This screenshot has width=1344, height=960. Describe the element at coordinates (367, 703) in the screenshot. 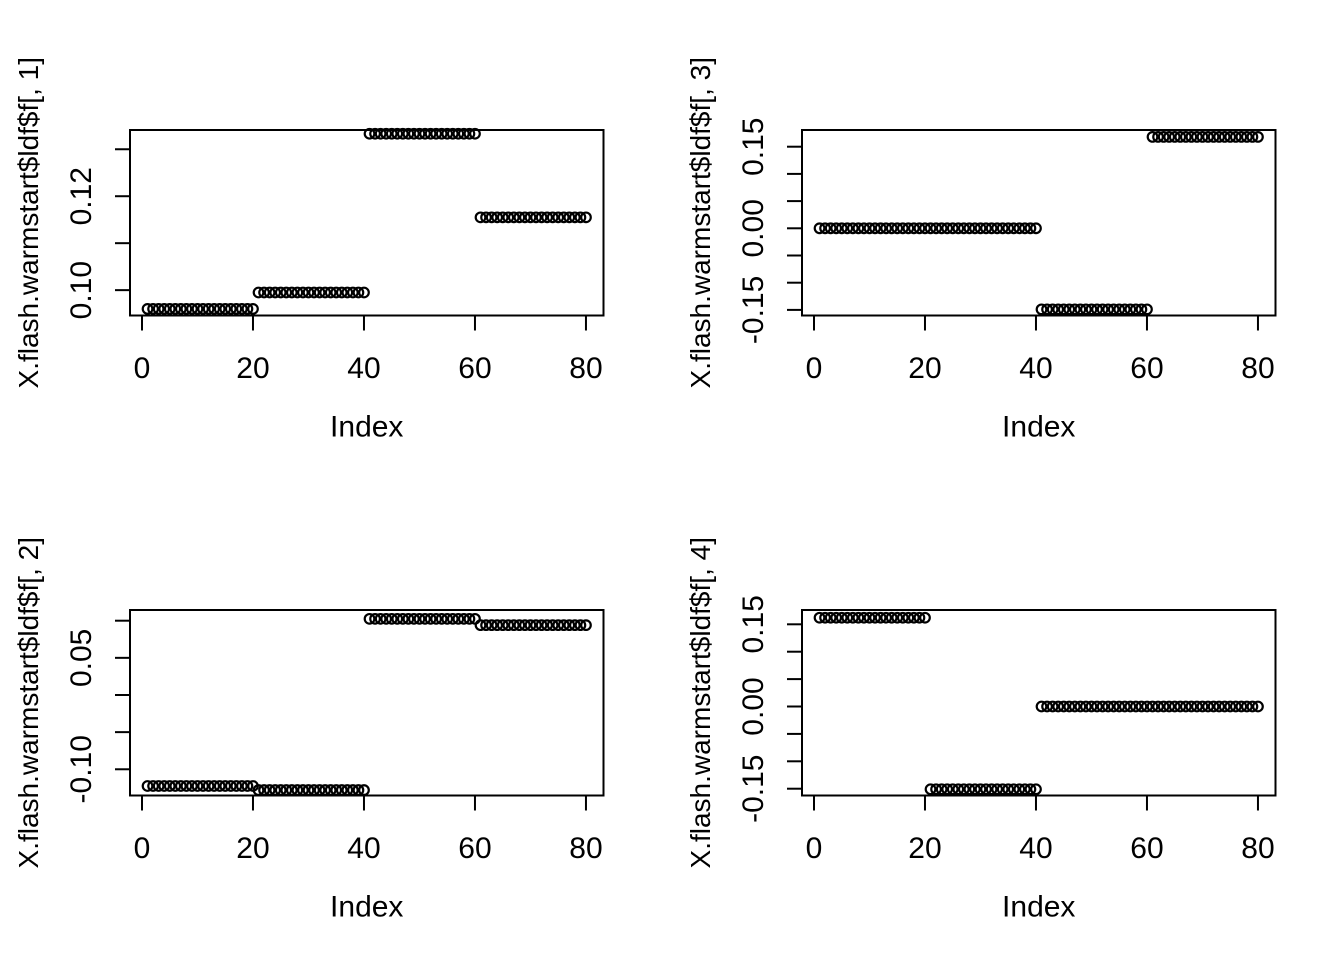

I see `plot-frame` at that location.